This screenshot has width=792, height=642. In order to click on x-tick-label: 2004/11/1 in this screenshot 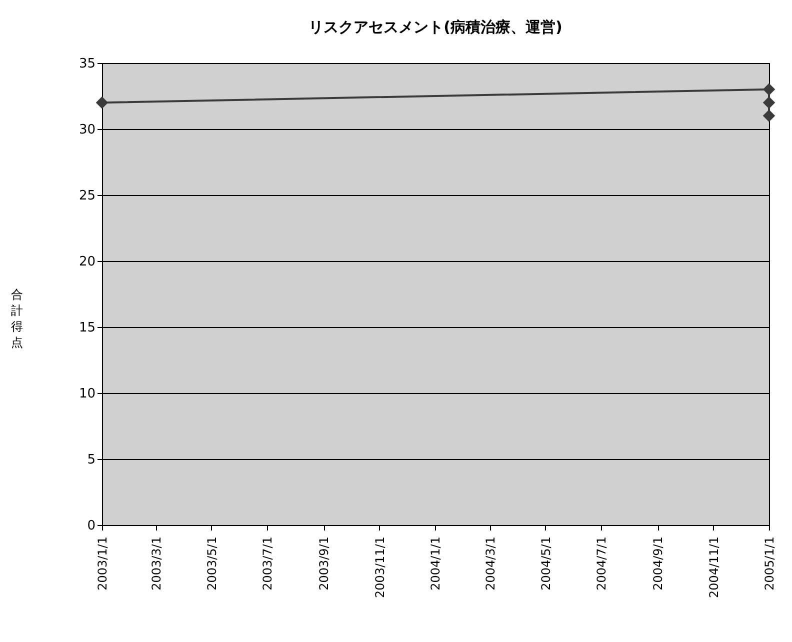, I will do `click(713, 567)`.